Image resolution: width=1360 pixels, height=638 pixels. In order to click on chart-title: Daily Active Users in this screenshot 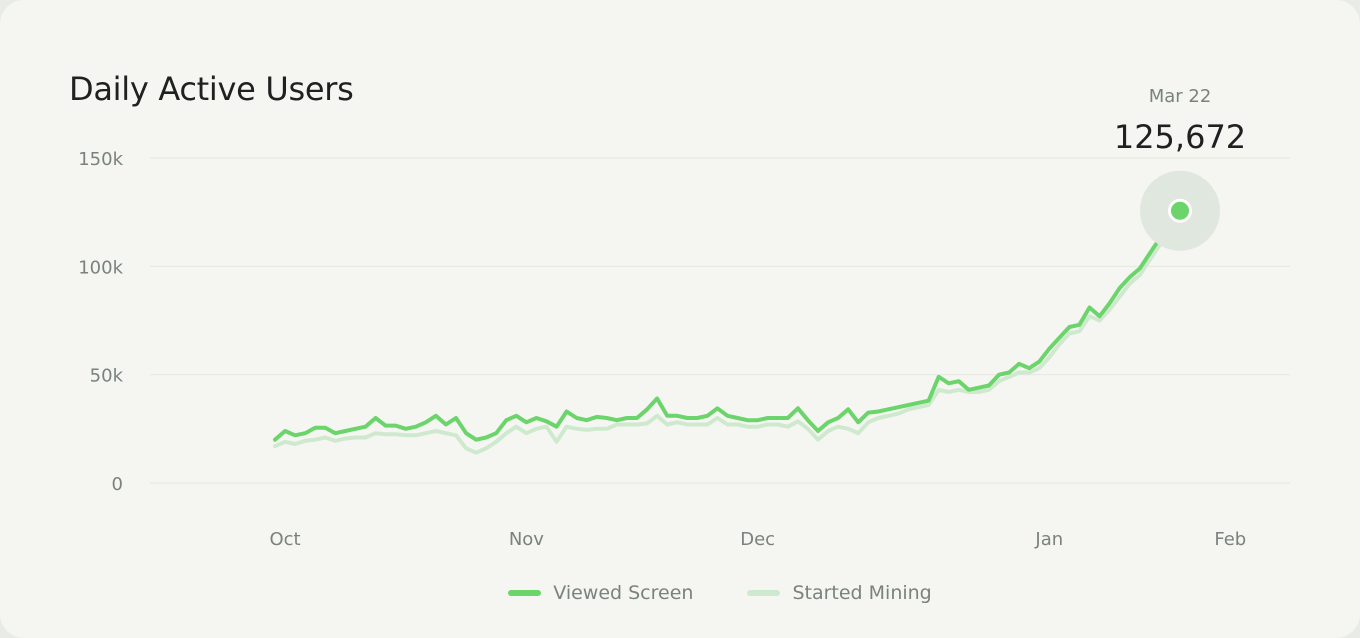, I will do `click(211, 89)`.